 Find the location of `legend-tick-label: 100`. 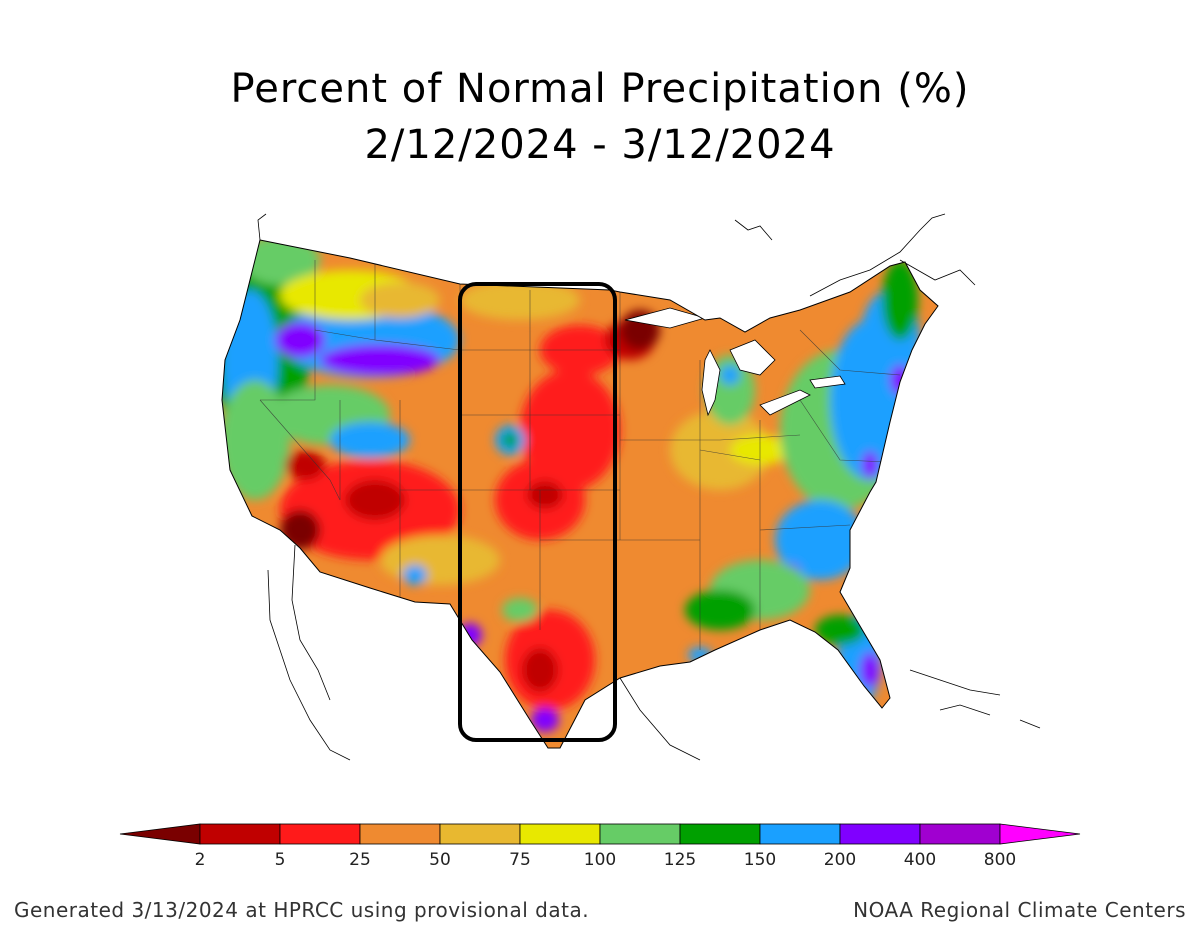

legend-tick-label: 100 is located at coordinates (600, 860).